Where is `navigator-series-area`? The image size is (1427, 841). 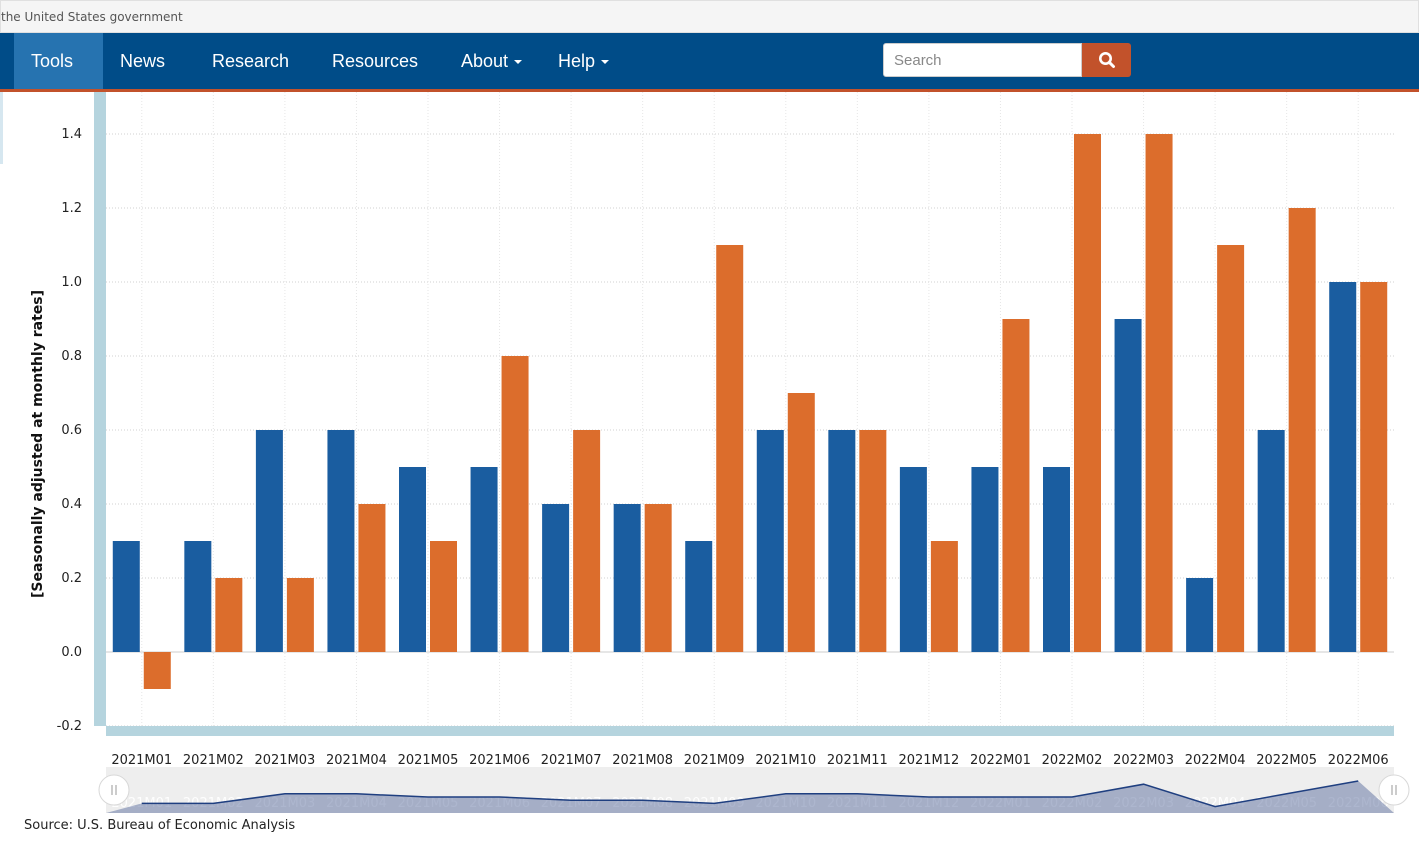 navigator-series-area is located at coordinates (750, 797).